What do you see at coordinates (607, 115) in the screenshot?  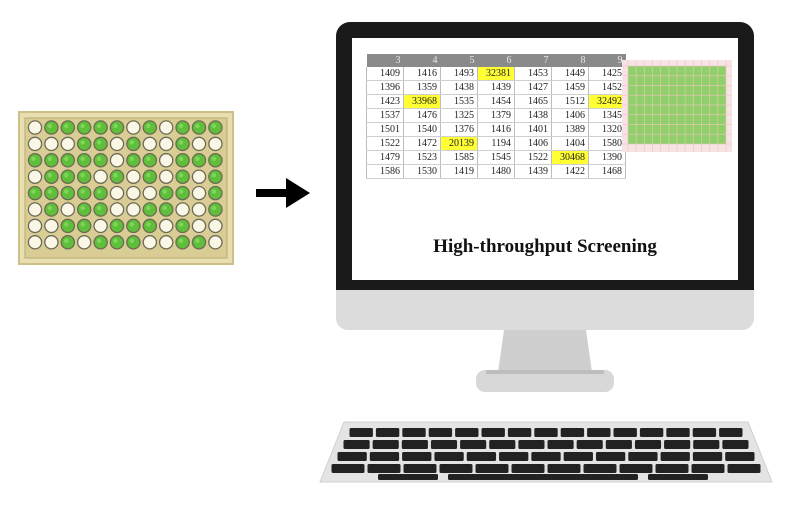 I see `table-cell: 1345` at bounding box center [607, 115].